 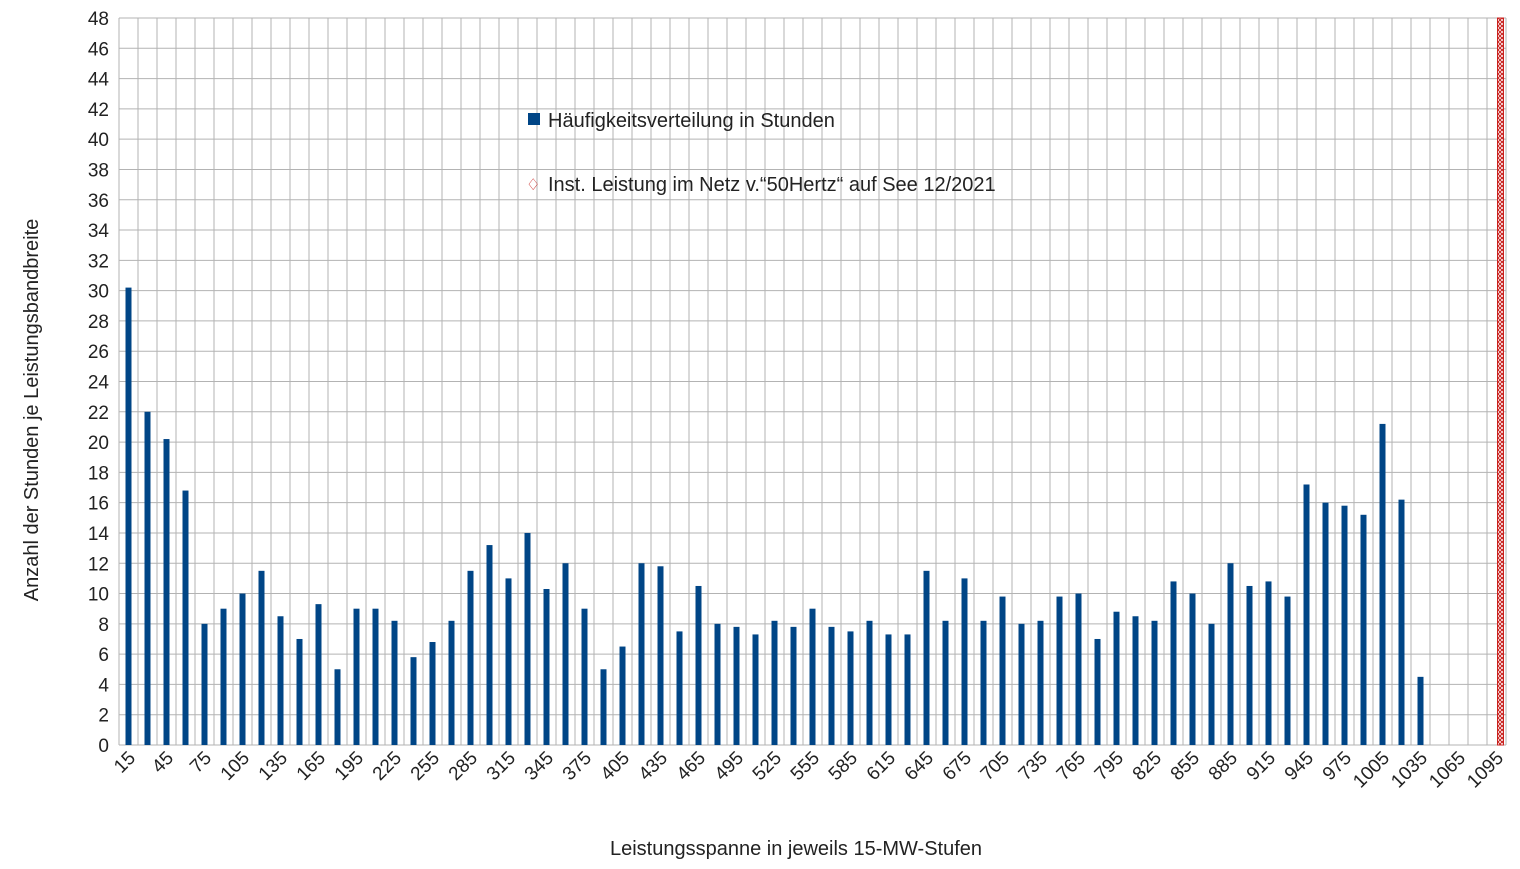 What do you see at coordinates (796, 849) in the screenshot?
I see `x-axis-title: Leistungsspanne in jeweils 15-MW-Stufen` at bounding box center [796, 849].